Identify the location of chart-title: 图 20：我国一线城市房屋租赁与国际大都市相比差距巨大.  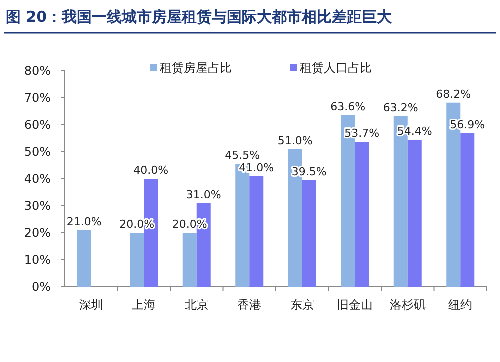
(200, 17).